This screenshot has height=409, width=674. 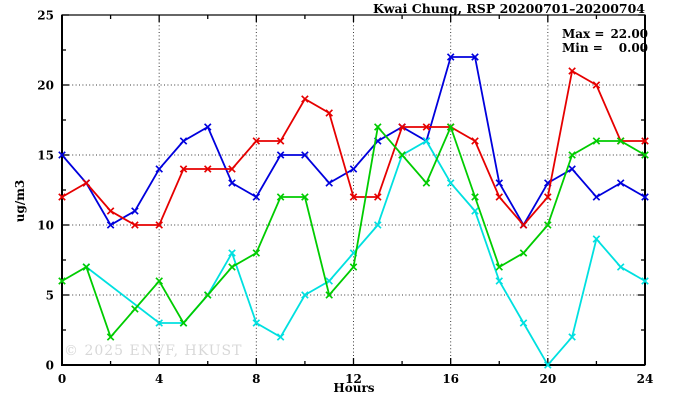 I want to click on y-tick-label: 20, so click(x=45, y=86).